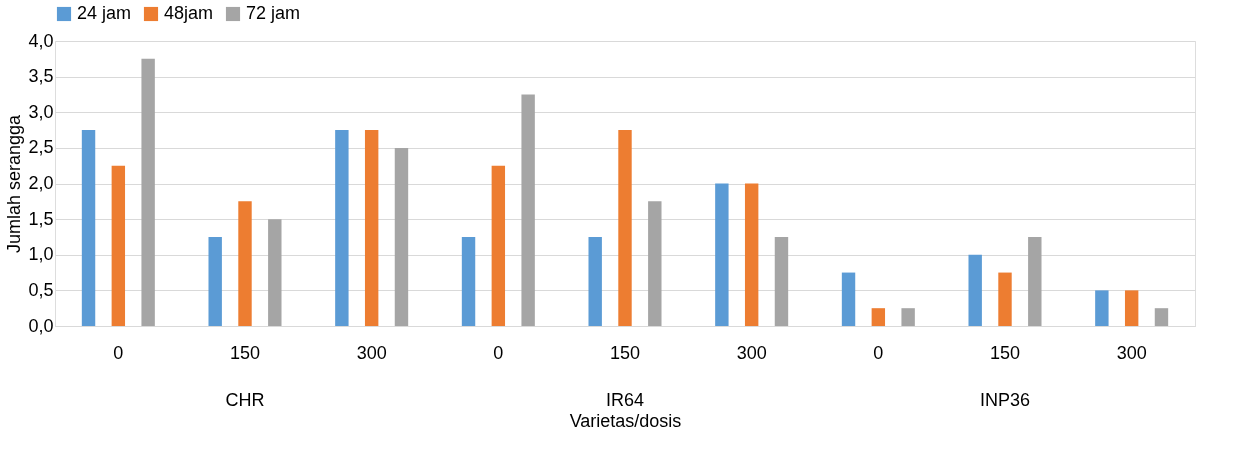 The image size is (1251, 457). What do you see at coordinates (41, 289) in the screenshot?
I see `y-tick-label: 0,5` at bounding box center [41, 289].